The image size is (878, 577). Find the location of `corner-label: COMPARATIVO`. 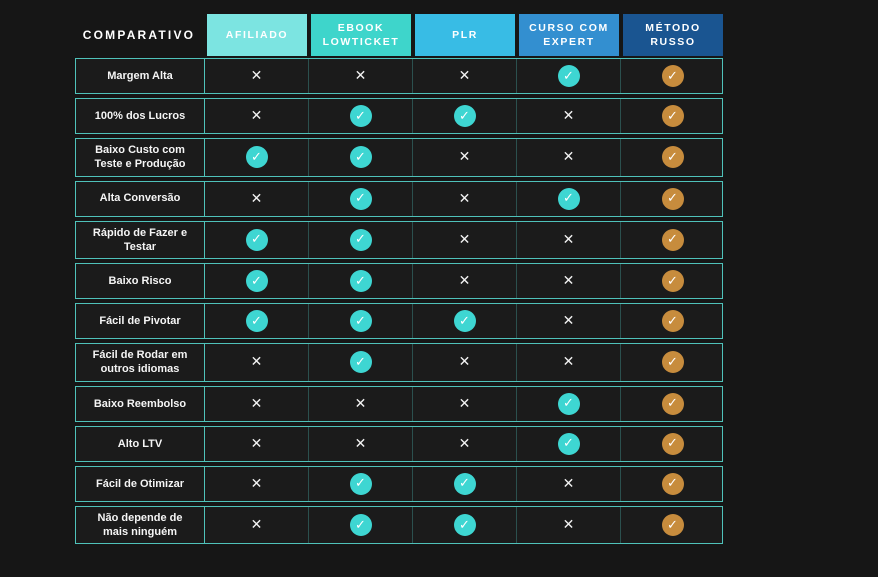

corner-label: COMPARATIVO is located at coordinates (139, 35).